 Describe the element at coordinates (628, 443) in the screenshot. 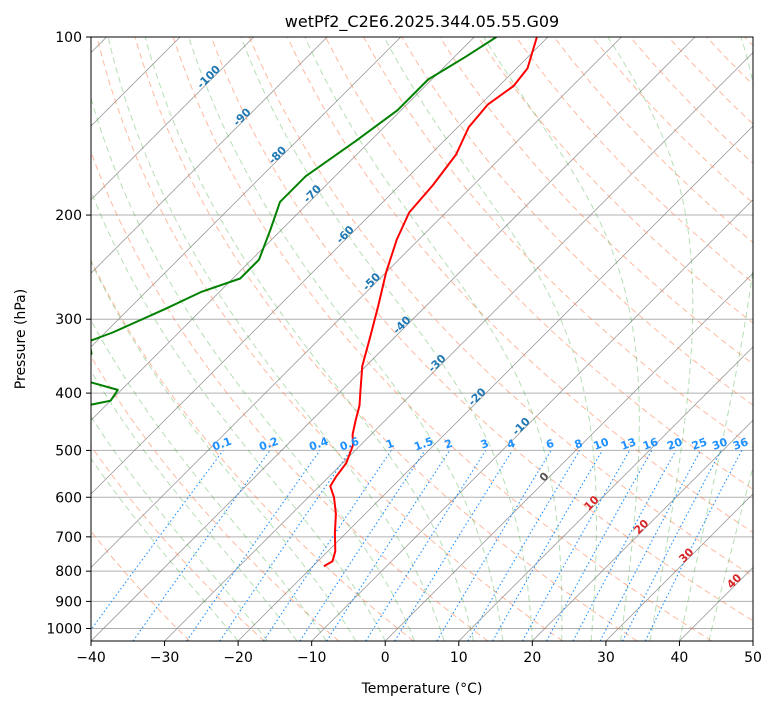

I see `mixing-ratio-label: 13` at that location.